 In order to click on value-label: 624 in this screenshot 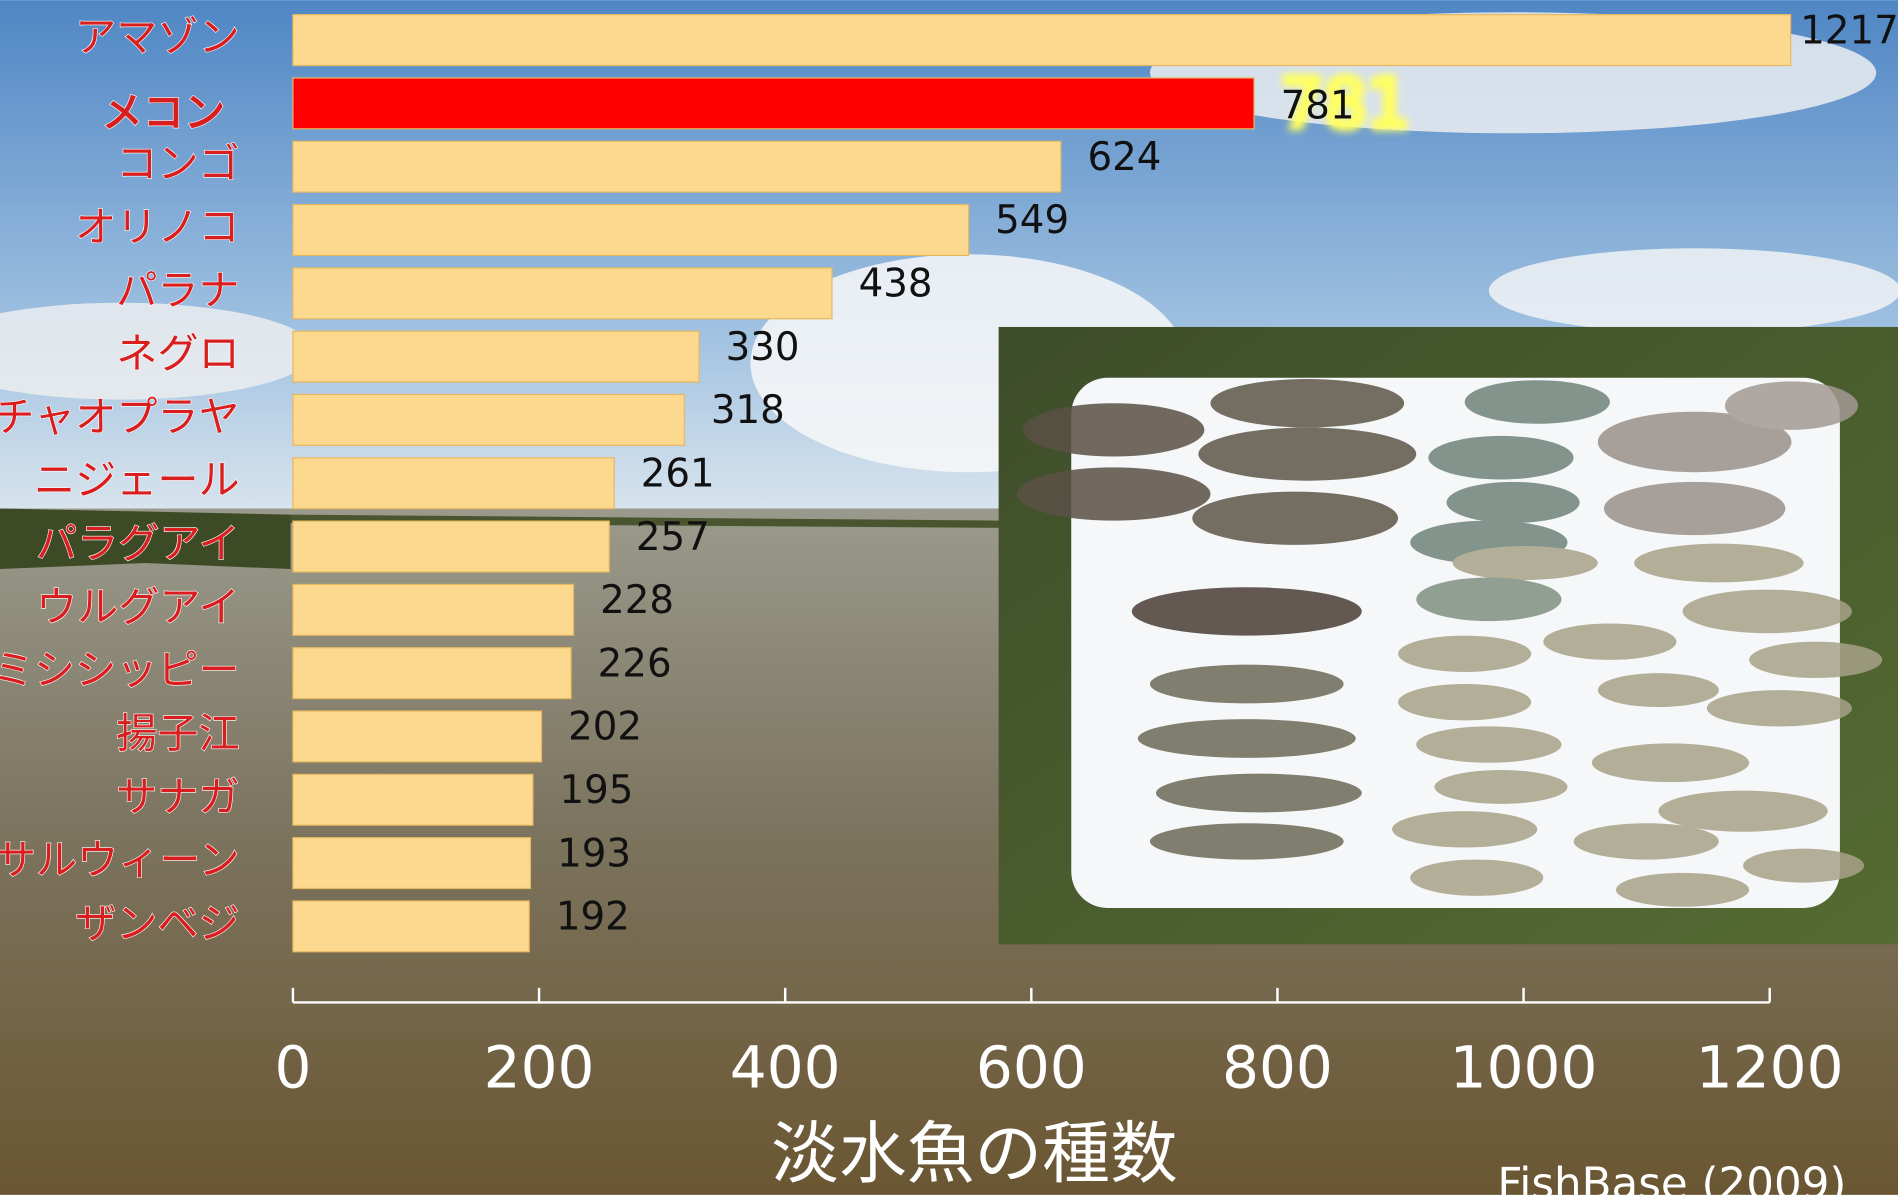, I will do `click(1124, 157)`.